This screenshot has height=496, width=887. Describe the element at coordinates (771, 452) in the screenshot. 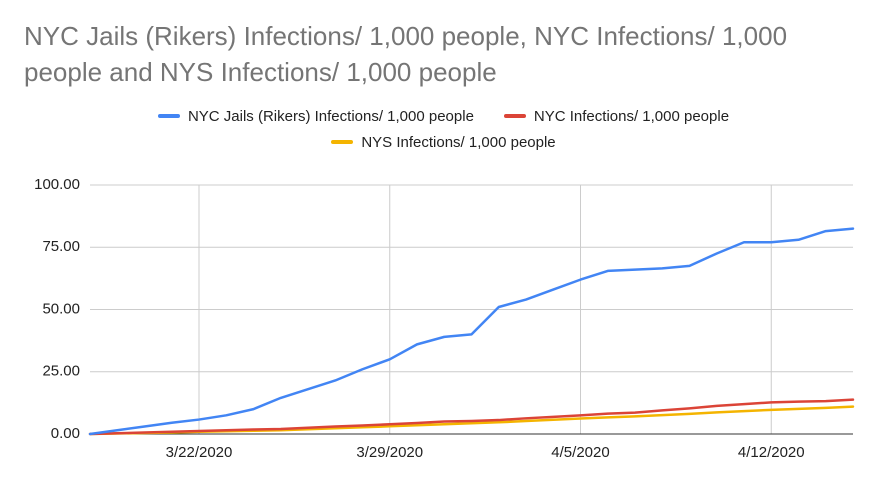

I see `x-tick-label: 4/12/2020` at that location.